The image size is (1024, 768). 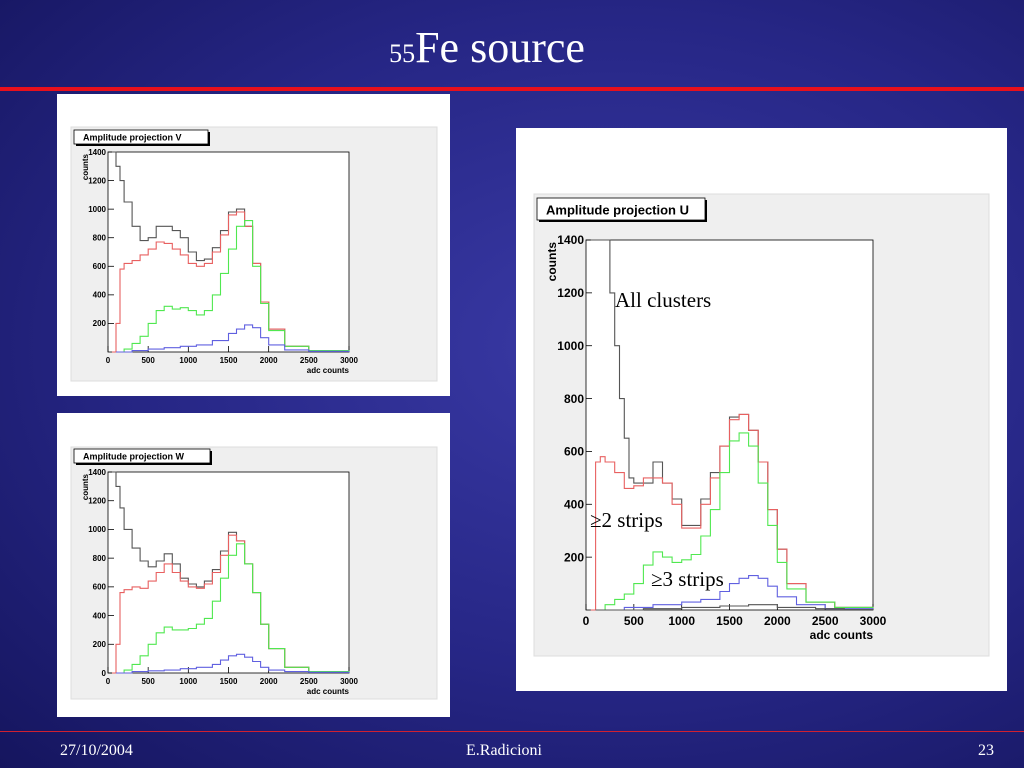 I want to click on annotation-two-strips: ≥2 strips, so click(x=626, y=520).